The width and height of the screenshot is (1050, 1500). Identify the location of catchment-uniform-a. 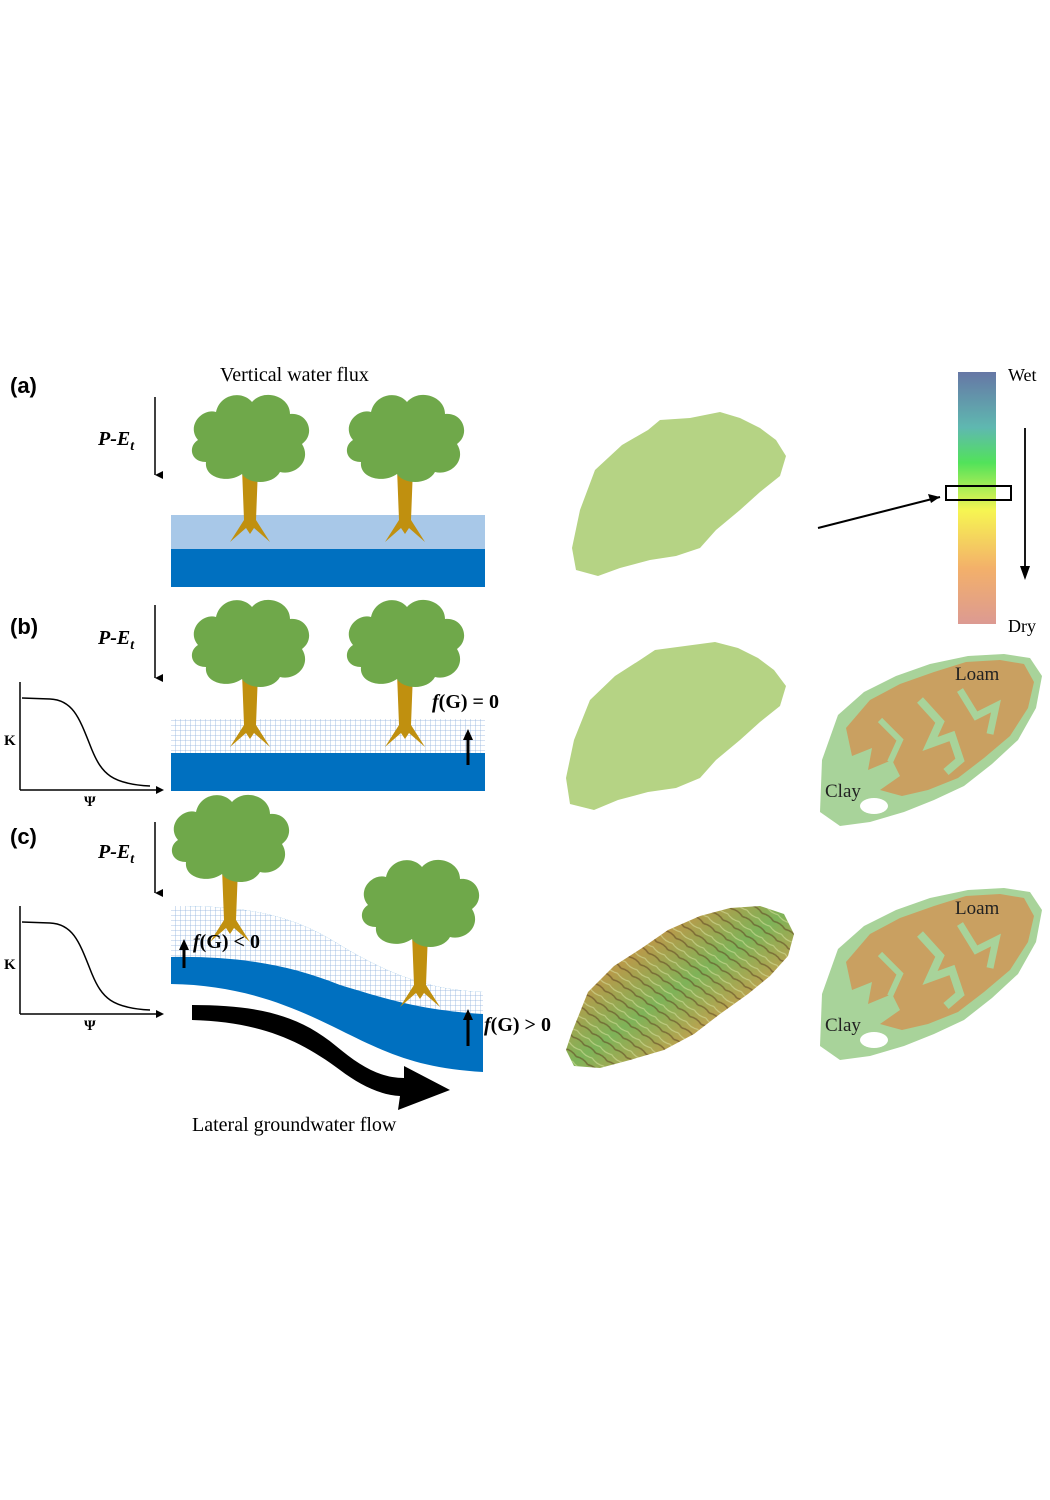
(679, 494).